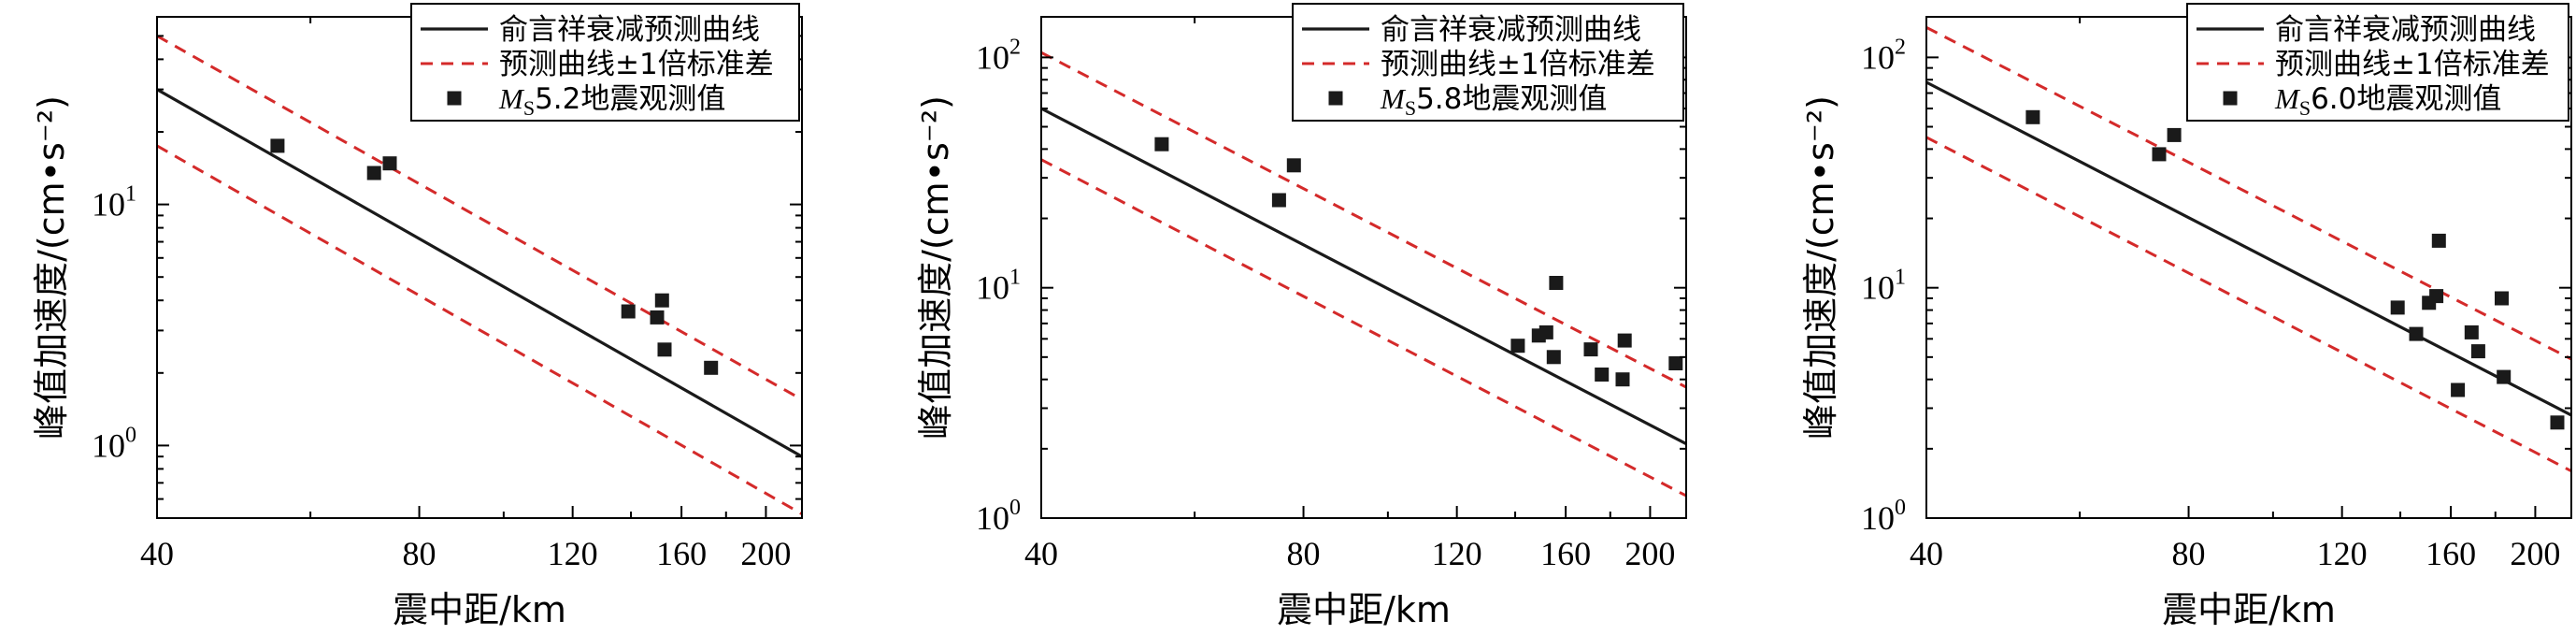 Image resolution: width=2576 pixels, height=635 pixels. What do you see at coordinates (2387, 101) in the screenshot?
I see `legend-label: MS6.0地震观测值` at bounding box center [2387, 101].